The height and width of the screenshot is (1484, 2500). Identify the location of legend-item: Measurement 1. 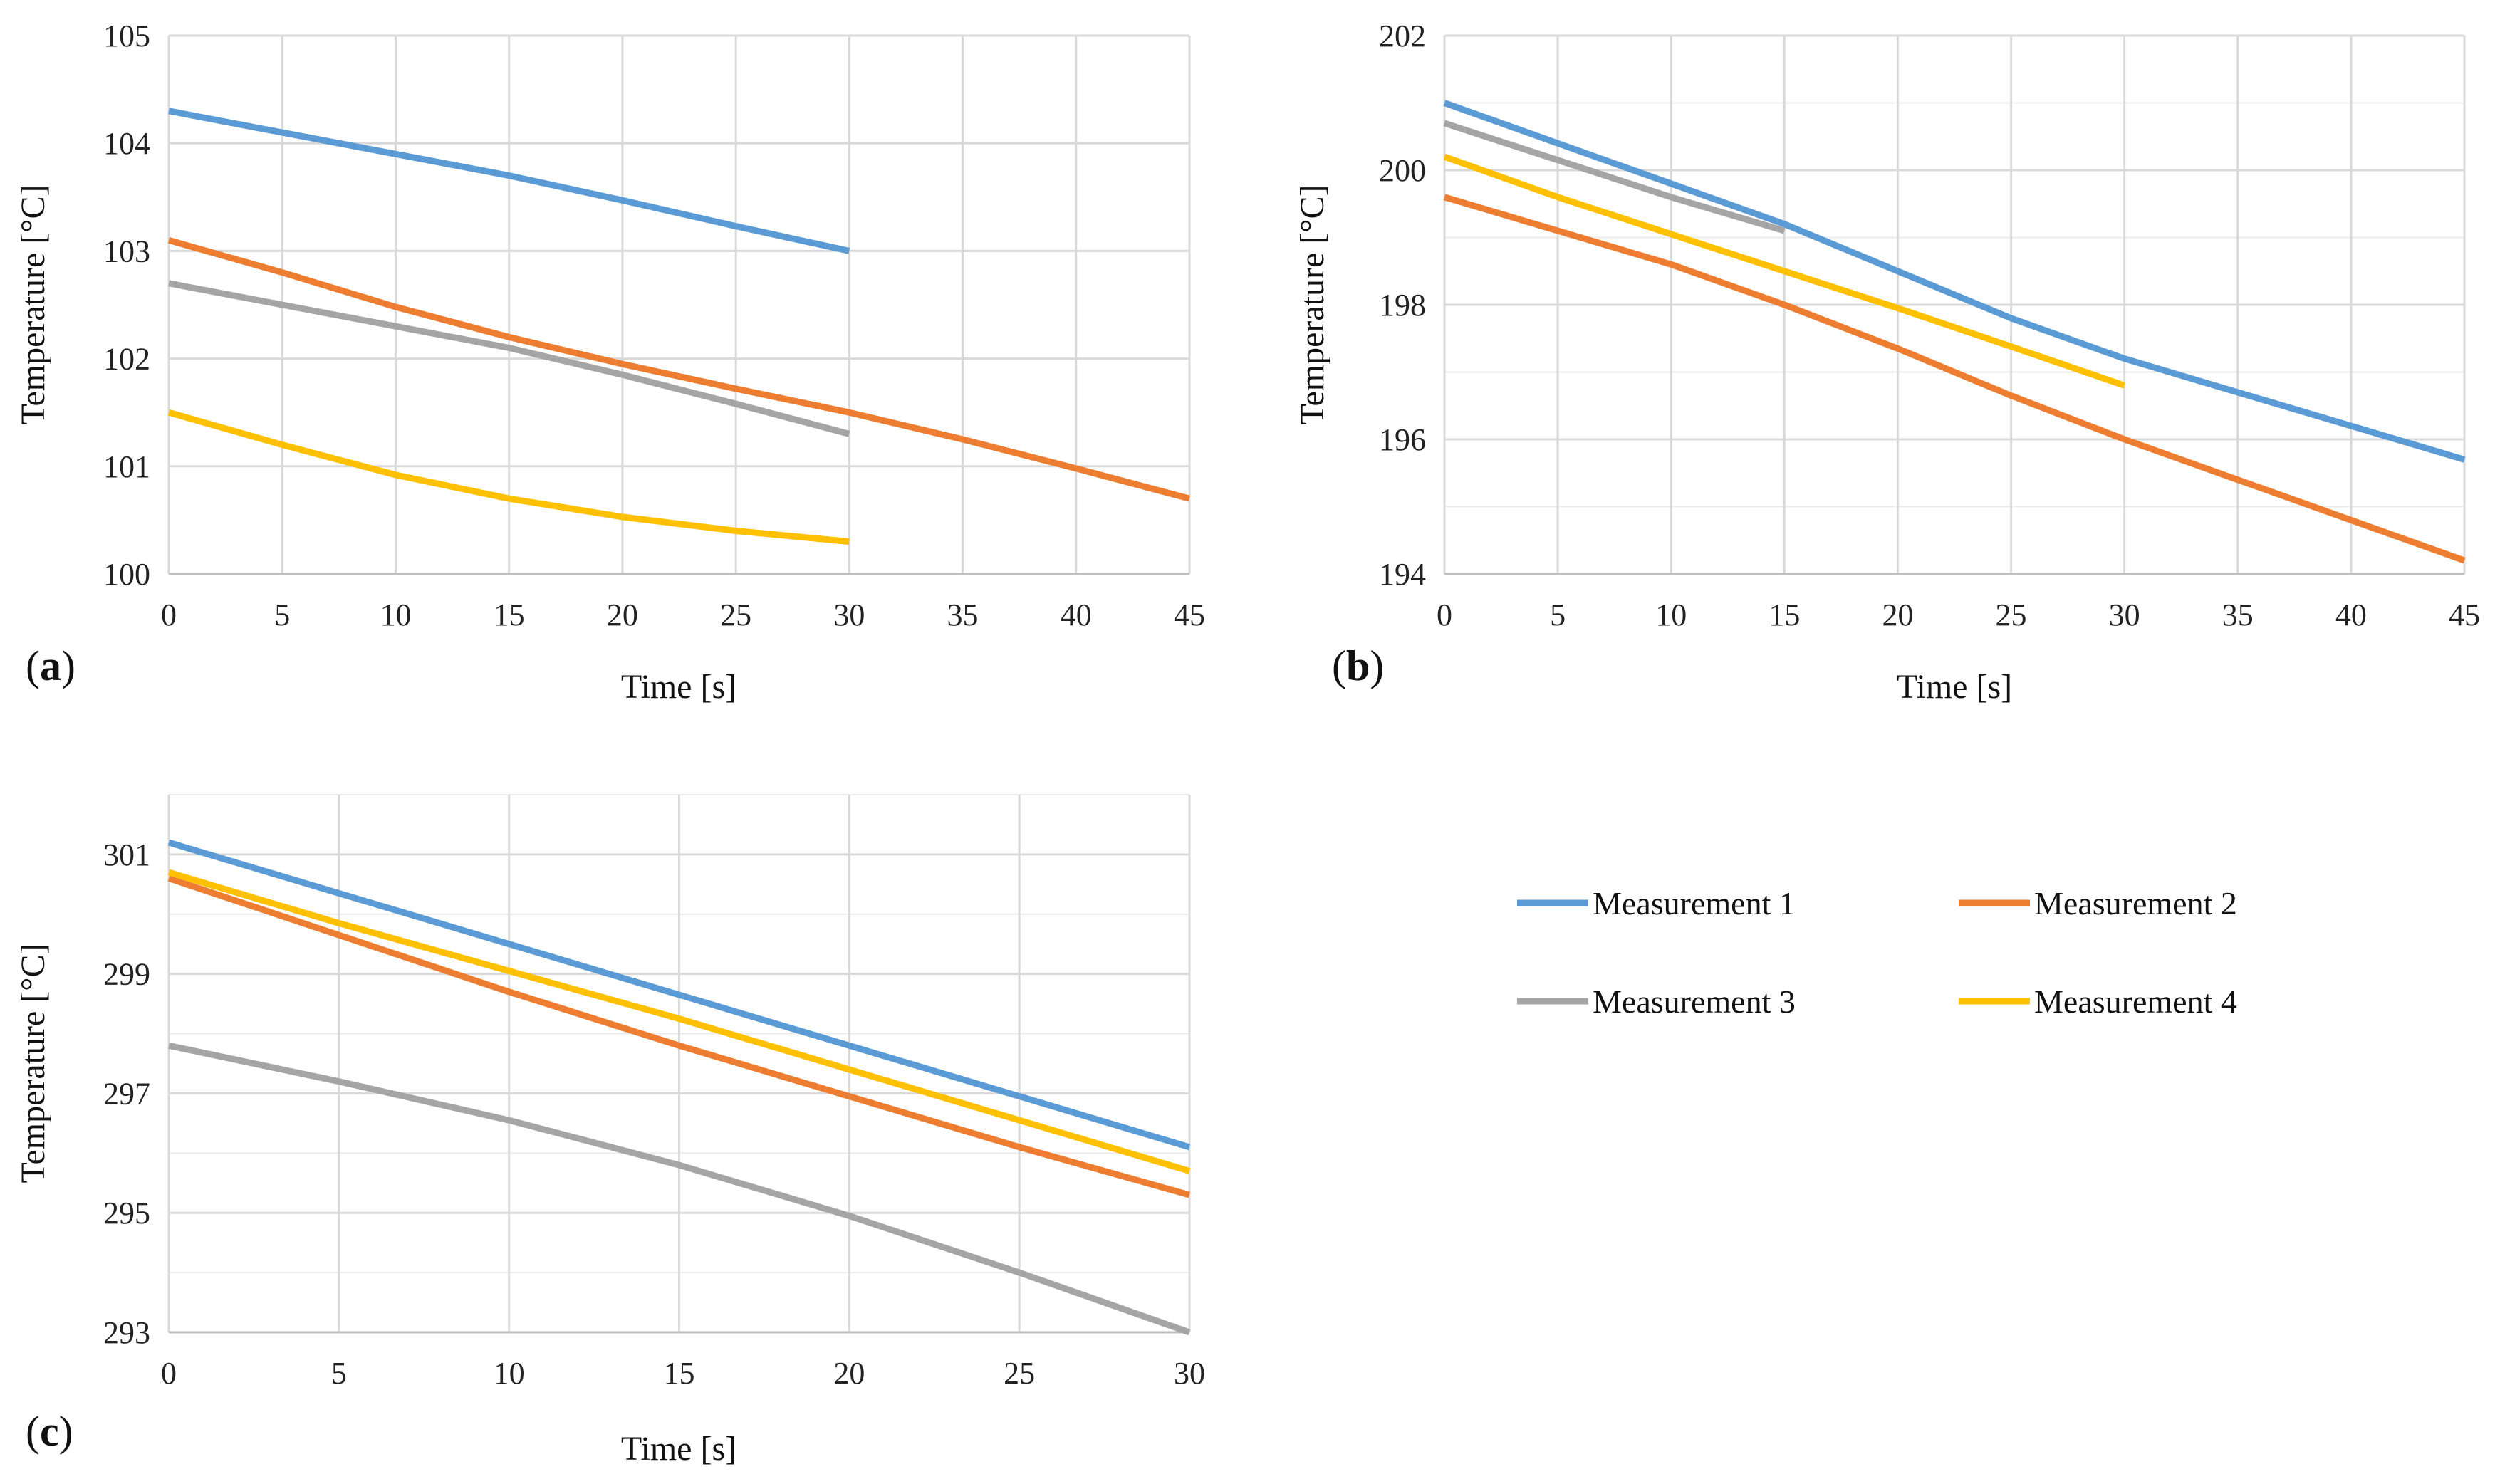
(1656, 903).